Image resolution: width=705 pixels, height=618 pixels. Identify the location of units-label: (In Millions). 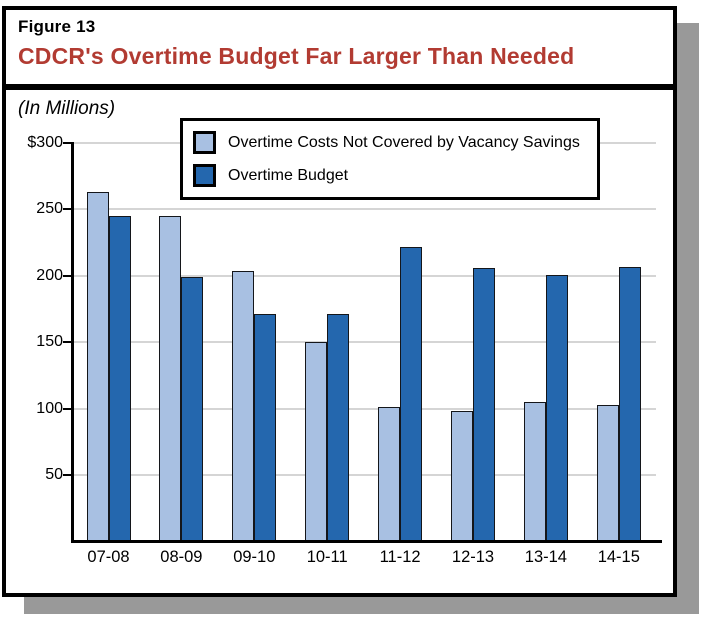
(67, 108).